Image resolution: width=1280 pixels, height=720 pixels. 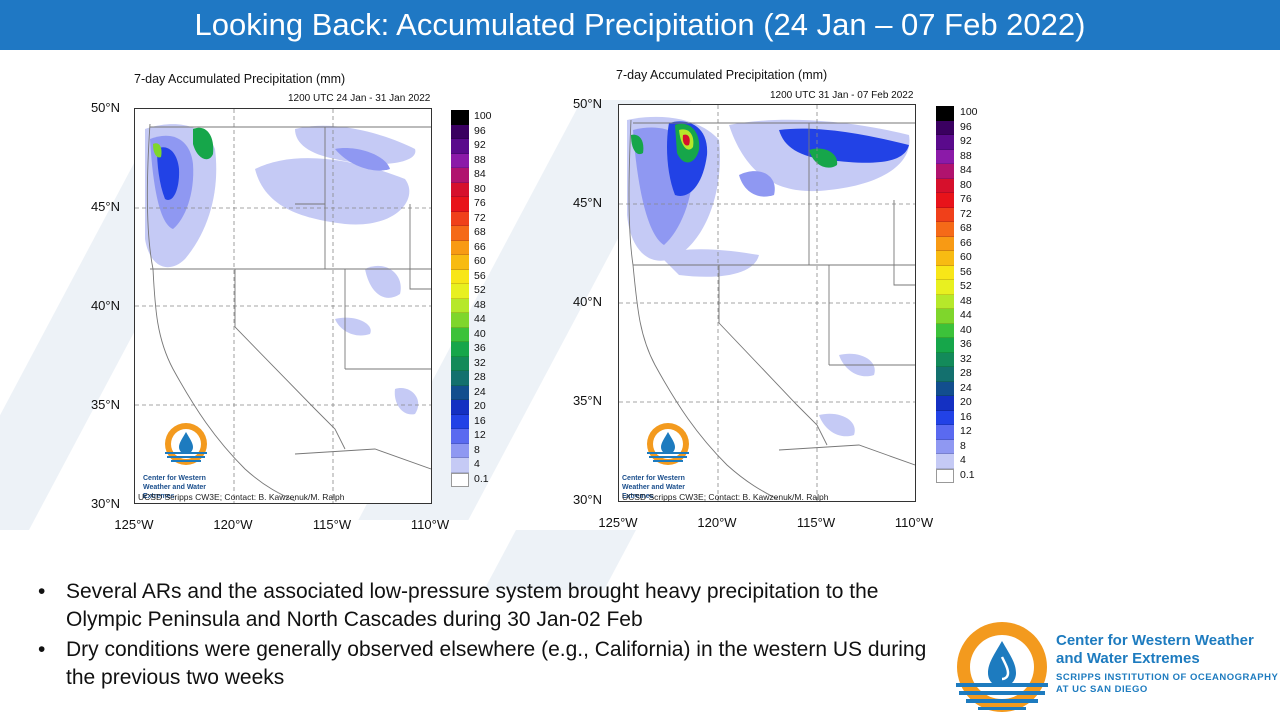 What do you see at coordinates (966, 300) in the screenshot?
I see `colorbar-label: 48` at bounding box center [966, 300].